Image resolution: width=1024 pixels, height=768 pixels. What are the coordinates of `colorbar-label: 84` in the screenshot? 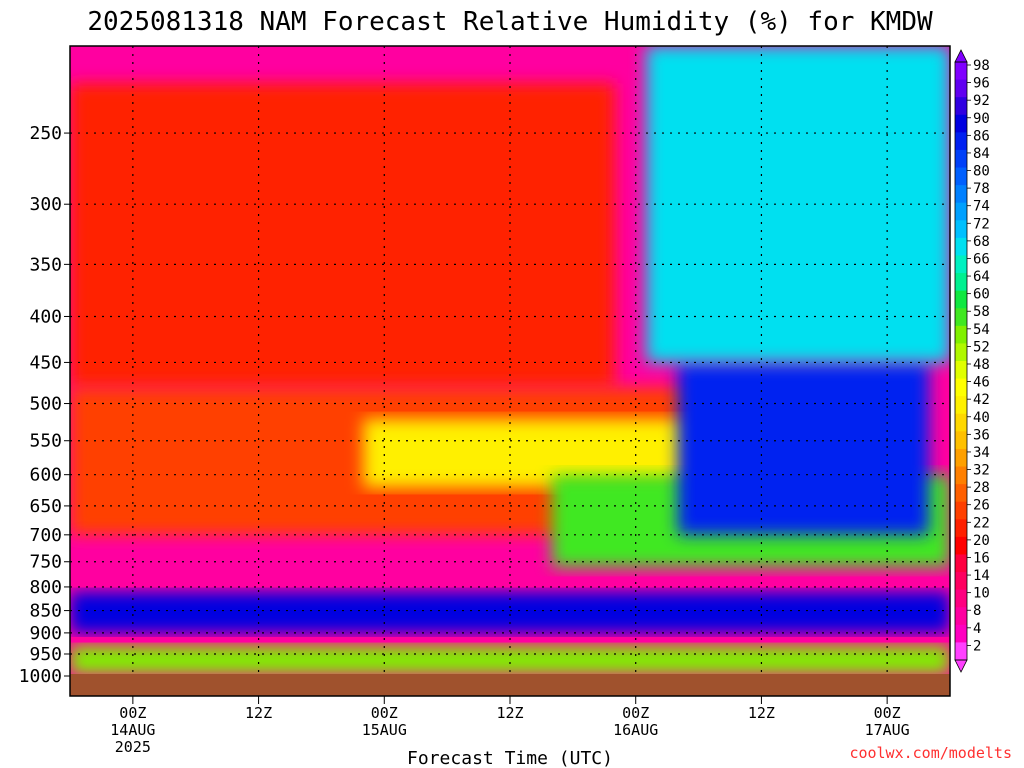 It's located at (981, 154).